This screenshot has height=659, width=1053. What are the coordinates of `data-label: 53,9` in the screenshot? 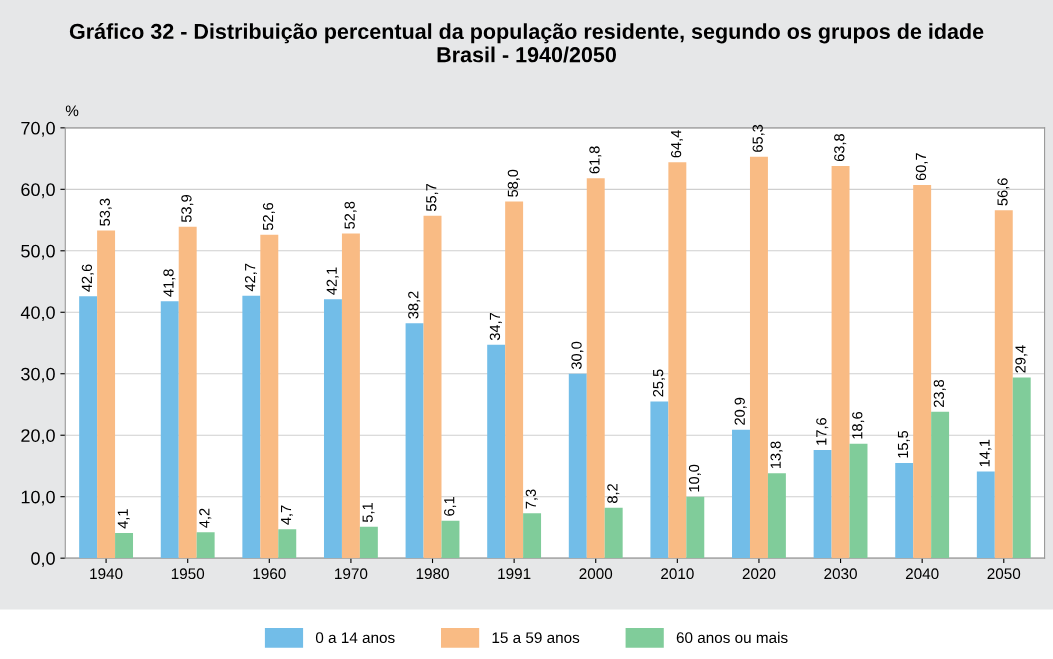 It's located at (187, 208).